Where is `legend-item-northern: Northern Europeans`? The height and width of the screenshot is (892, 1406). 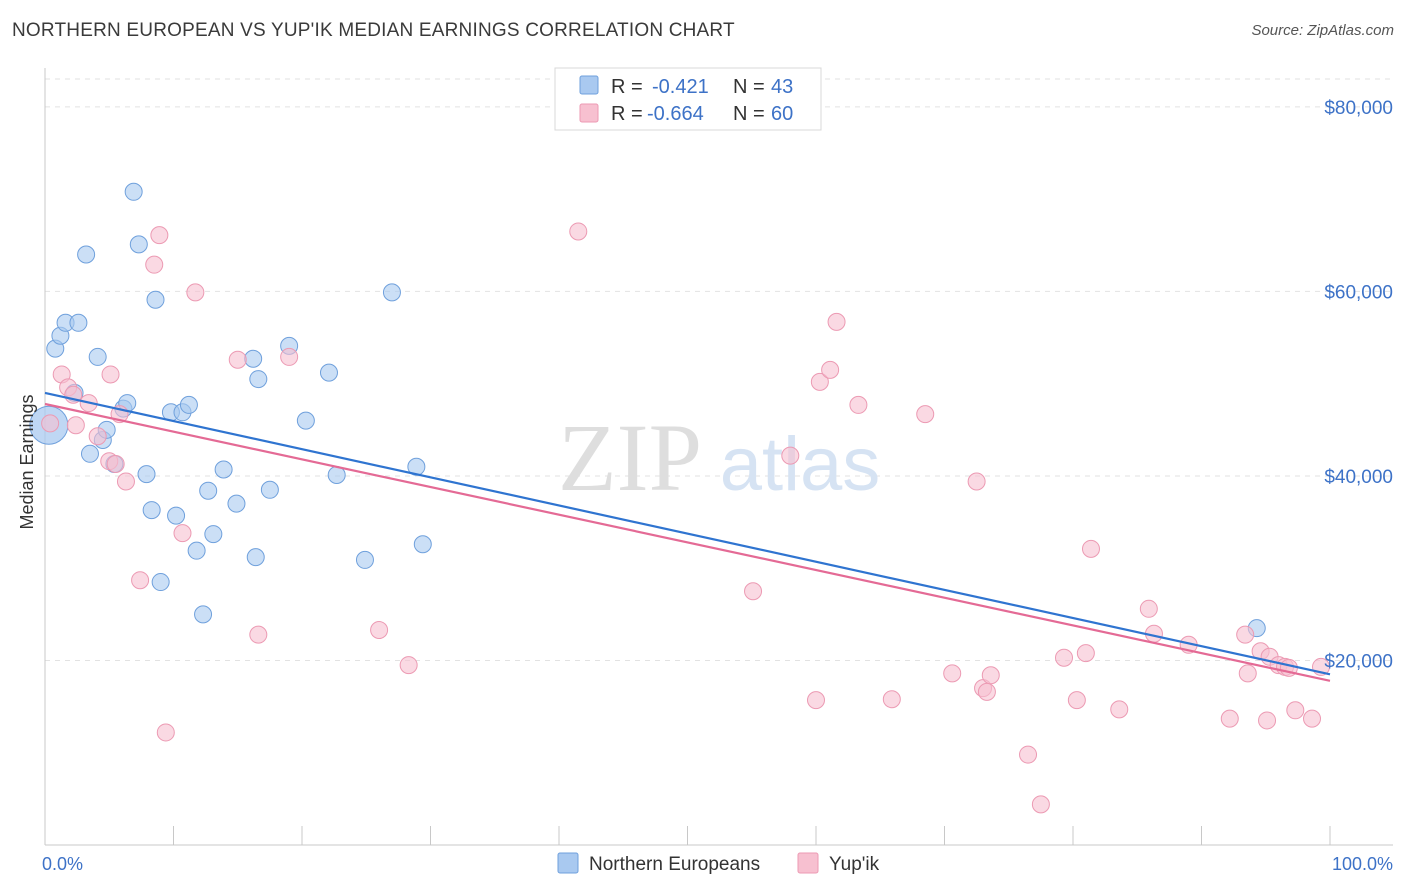
legend-item-northern: Northern Europeans is located at coordinates (674, 864).